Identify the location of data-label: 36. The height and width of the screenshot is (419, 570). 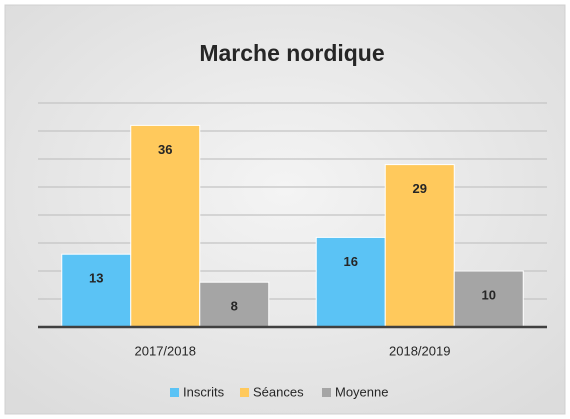
(165, 149).